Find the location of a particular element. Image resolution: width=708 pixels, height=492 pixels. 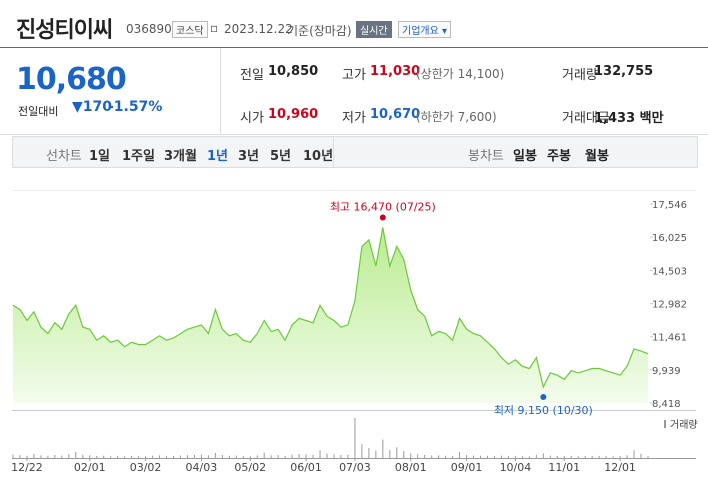

change-value: 170 is located at coordinates (97, 107).